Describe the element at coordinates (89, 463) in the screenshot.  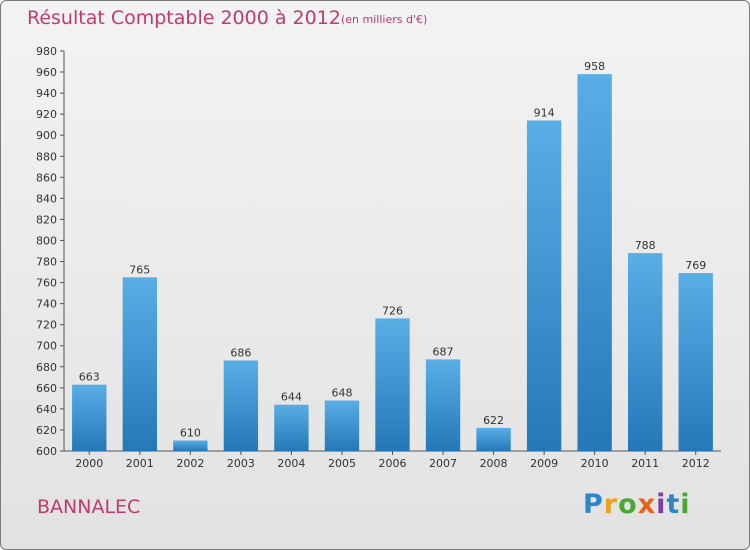
I see `x-tick-label-2000: 2000` at that location.